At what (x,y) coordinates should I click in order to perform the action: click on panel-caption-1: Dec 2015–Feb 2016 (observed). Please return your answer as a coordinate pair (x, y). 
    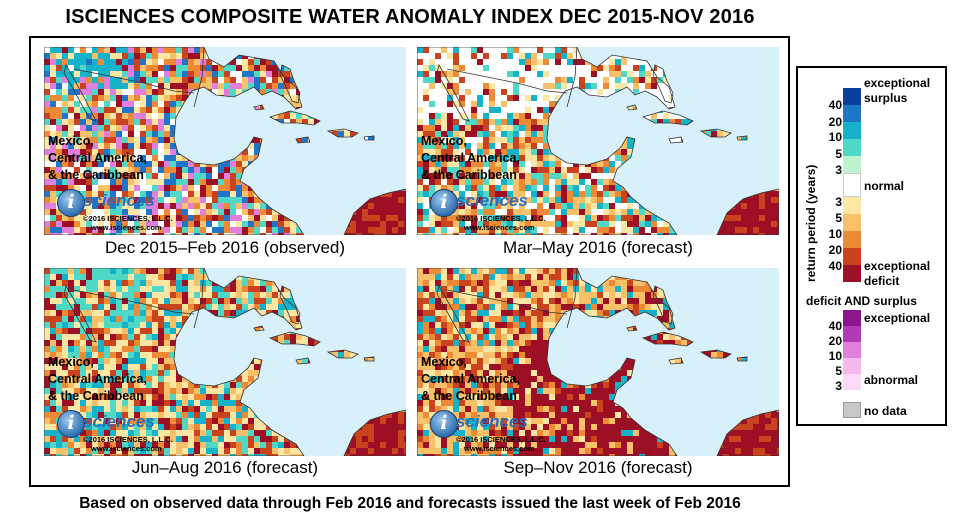
    Looking at the image, I should click on (225, 247).